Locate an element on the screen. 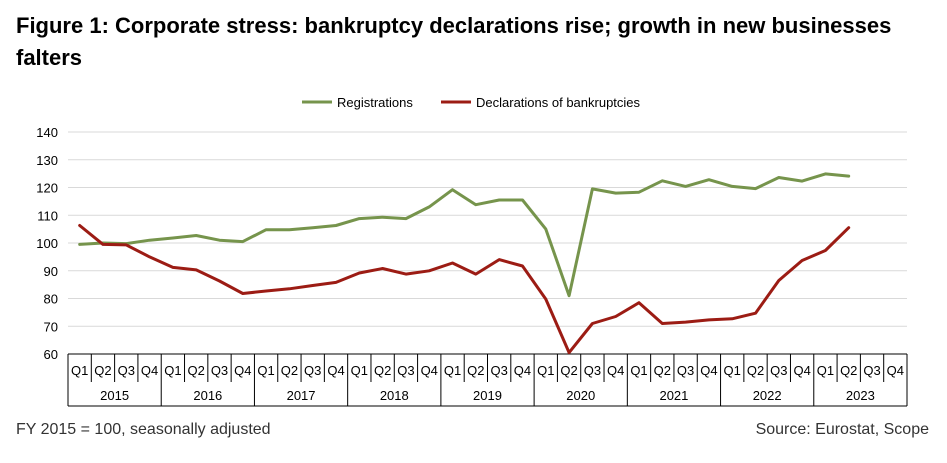 Image resolution: width=947 pixels, height=463 pixels. year-label: 2018 is located at coordinates (394, 395).